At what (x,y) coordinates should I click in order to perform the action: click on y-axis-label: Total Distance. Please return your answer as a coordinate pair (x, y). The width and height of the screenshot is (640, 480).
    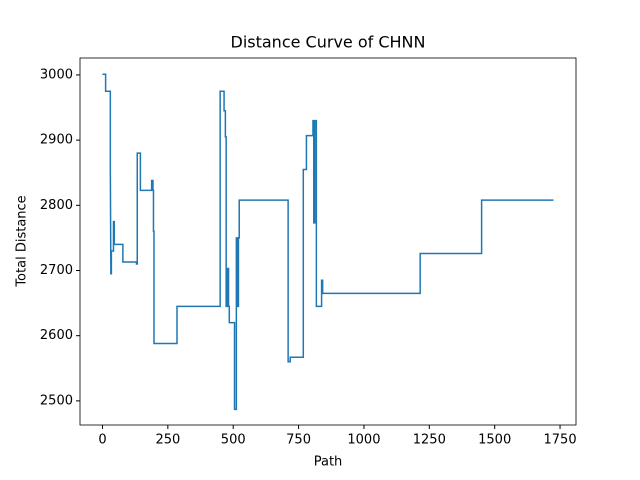
    Looking at the image, I should click on (22, 241).